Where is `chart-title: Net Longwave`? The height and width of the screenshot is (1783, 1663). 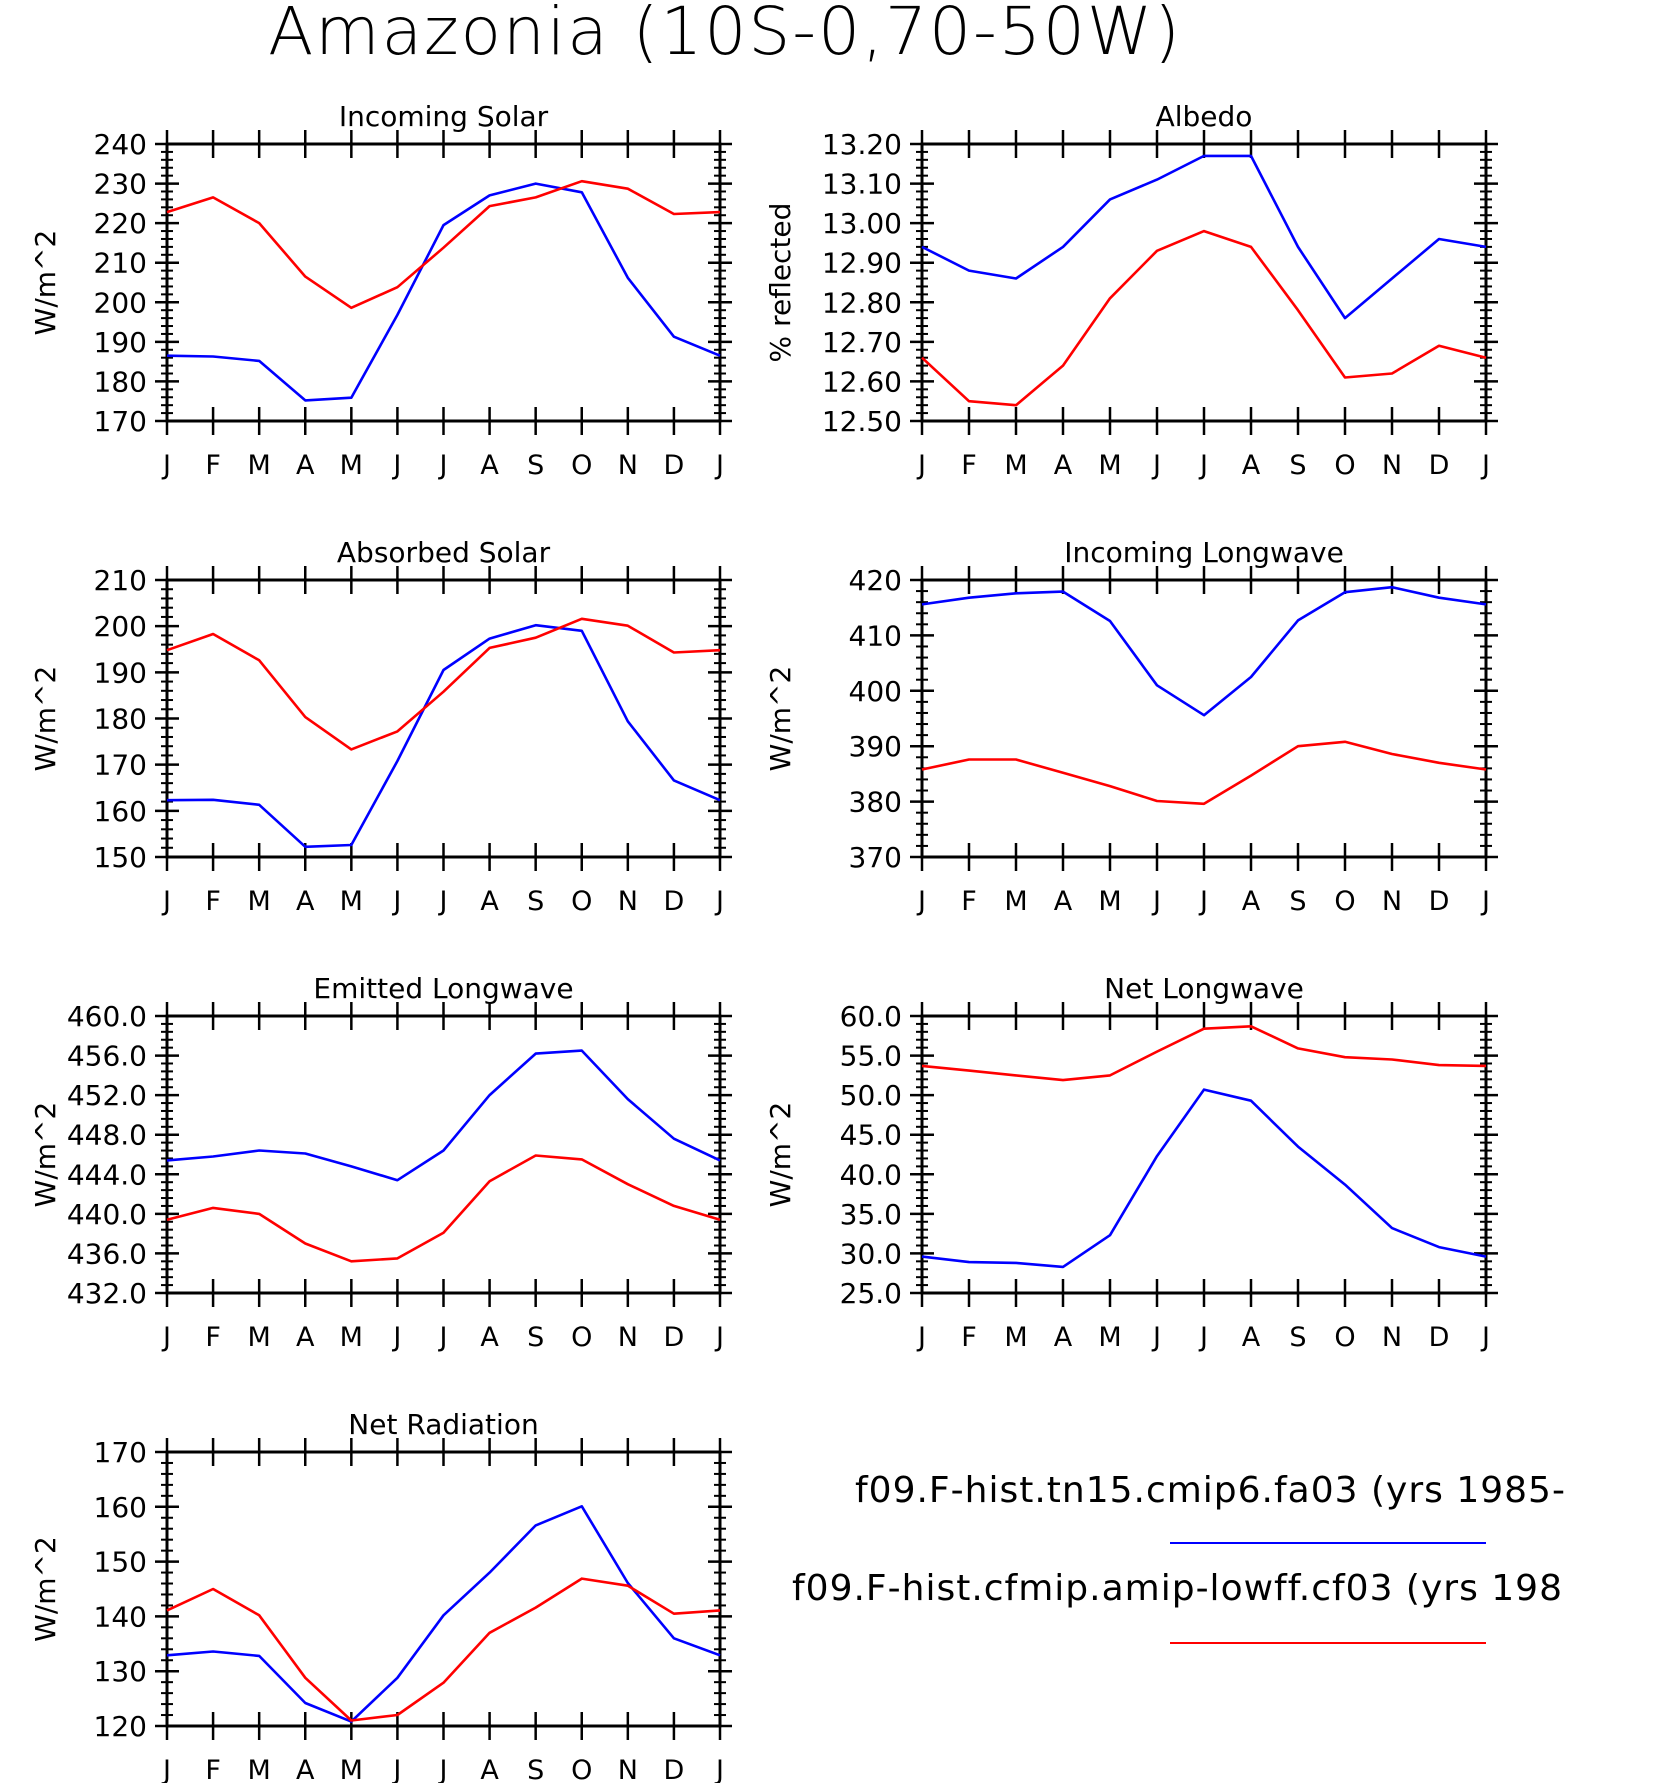
chart-title: Net Longwave is located at coordinates (1204, 988).